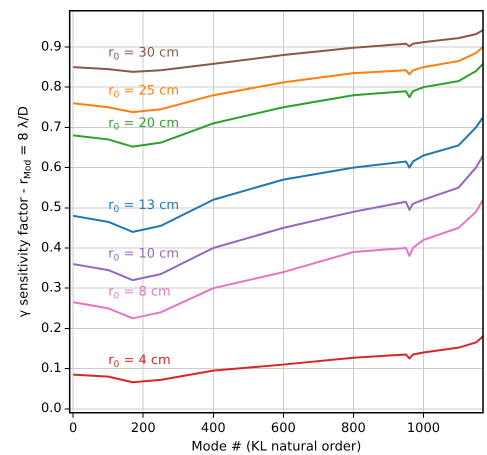 The image size is (487, 455). Describe the element at coordinates (51, 208) in the screenshot. I see `y-tick-label: 0.5` at that location.